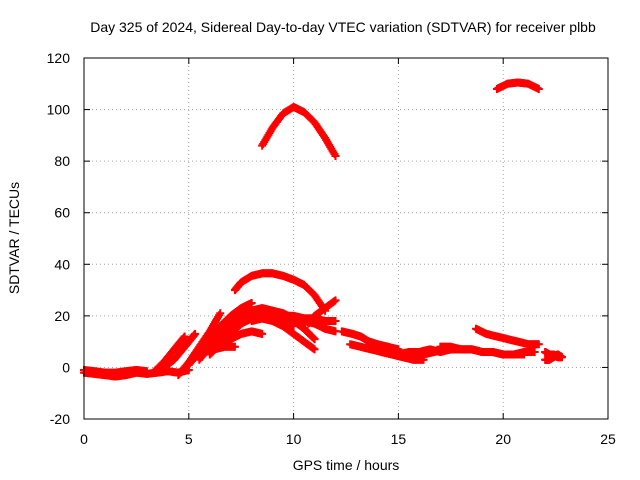  What do you see at coordinates (62, 316) in the screenshot?
I see `y-tick-label: 20` at bounding box center [62, 316].